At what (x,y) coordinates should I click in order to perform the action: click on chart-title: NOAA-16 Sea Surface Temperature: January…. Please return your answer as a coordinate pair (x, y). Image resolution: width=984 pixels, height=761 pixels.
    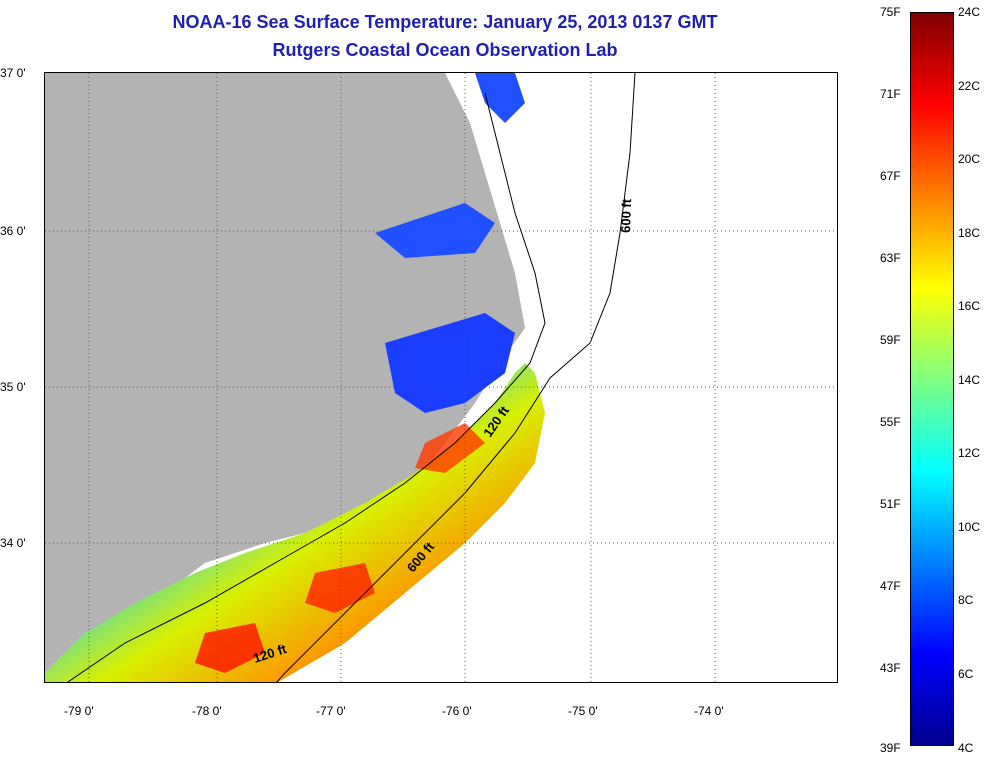
    Looking at the image, I should click on (445, 22).